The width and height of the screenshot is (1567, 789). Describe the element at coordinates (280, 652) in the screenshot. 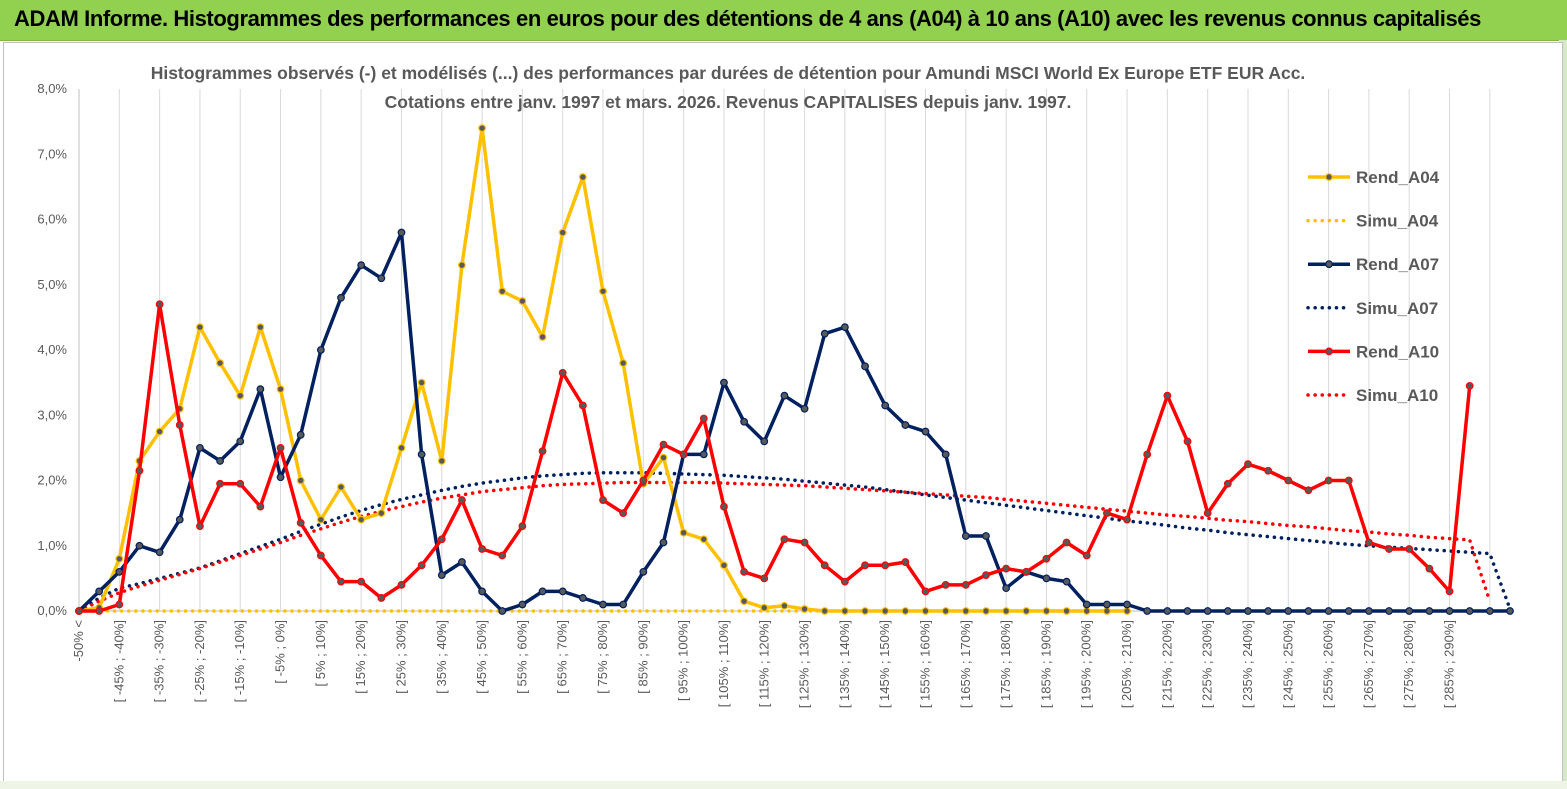

I see `x-tick-label: [ -5% ; 0%]` at that location.